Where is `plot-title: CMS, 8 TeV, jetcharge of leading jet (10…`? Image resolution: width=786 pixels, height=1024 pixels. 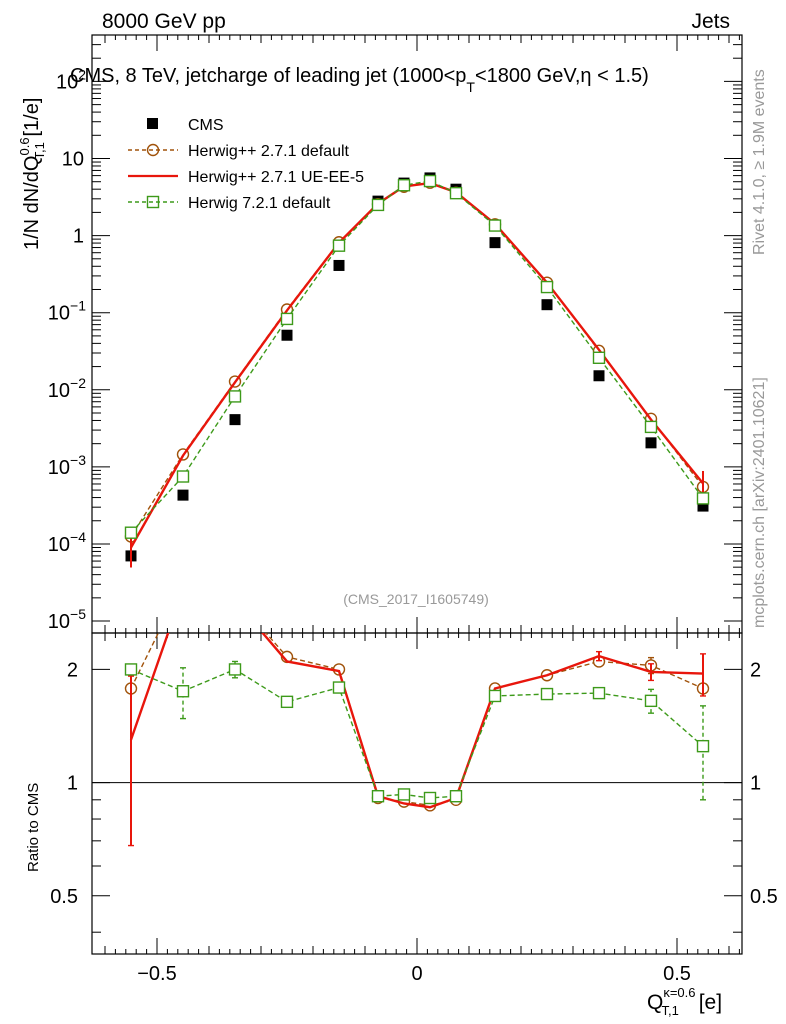
plot-title: CMS, 8 TeV, jetcharge of leading jet (10… is located at coordinates (359, 80).